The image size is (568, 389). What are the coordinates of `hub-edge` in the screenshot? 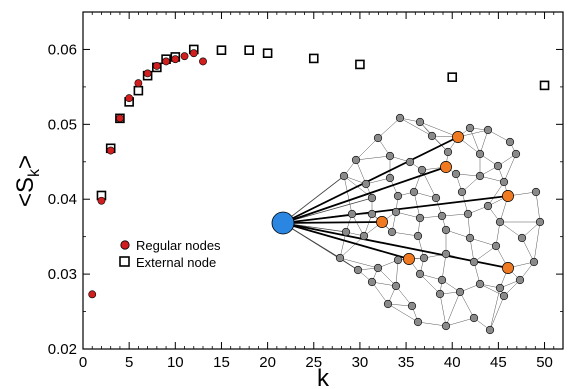 It's located at (313, 199).